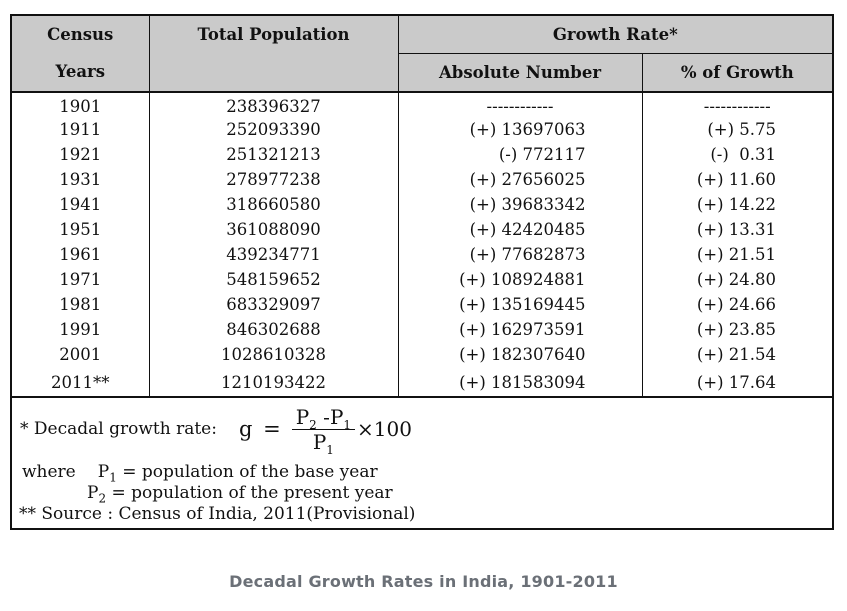 Image resolution: width=847 pixels, height=611 pixels. What do you see at coordinates (323, 418) in the screenshot?
I see `formula-numerator: P2 -P1` at bounding box center [323, 418].